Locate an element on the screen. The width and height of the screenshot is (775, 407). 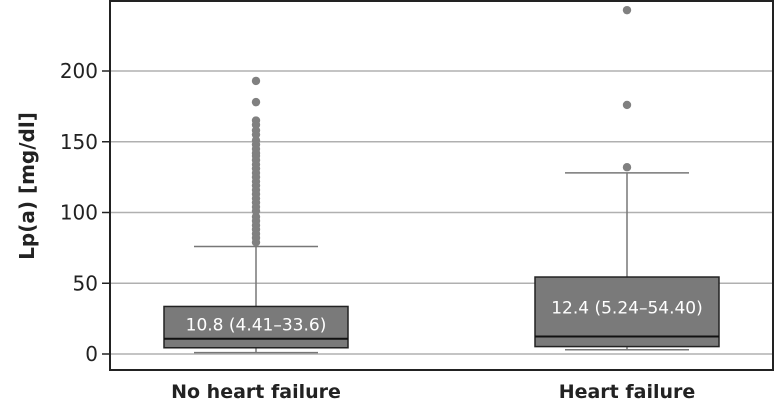
box-annotation: 12.4 (5.24–54.40) is located at coordinates (627, 309).